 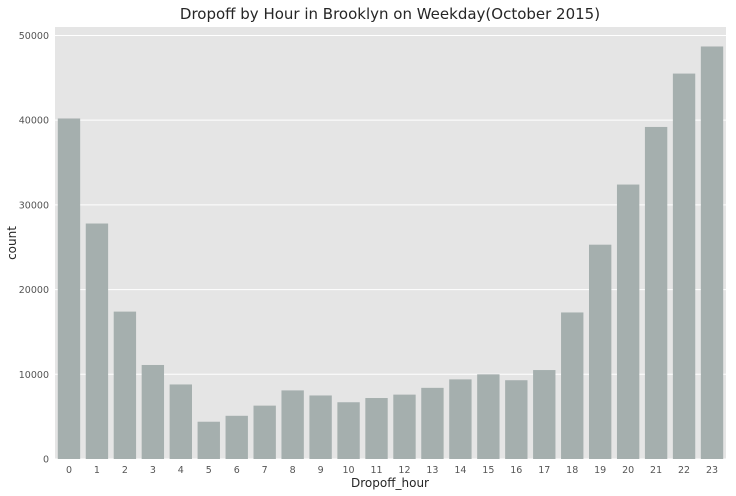 I want to click on x-tick-label: 16, so click(x=516, y=470).